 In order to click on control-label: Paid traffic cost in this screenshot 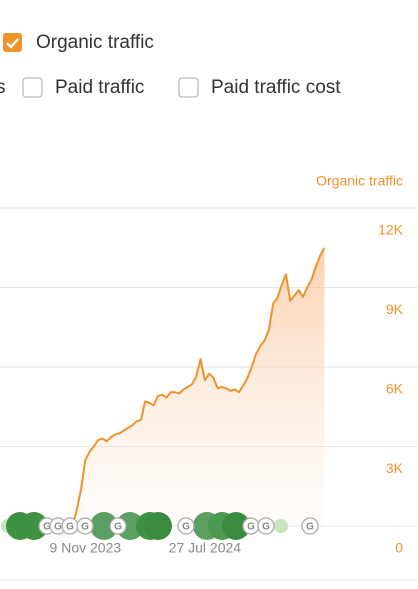, I will do `click(276, 87)`.